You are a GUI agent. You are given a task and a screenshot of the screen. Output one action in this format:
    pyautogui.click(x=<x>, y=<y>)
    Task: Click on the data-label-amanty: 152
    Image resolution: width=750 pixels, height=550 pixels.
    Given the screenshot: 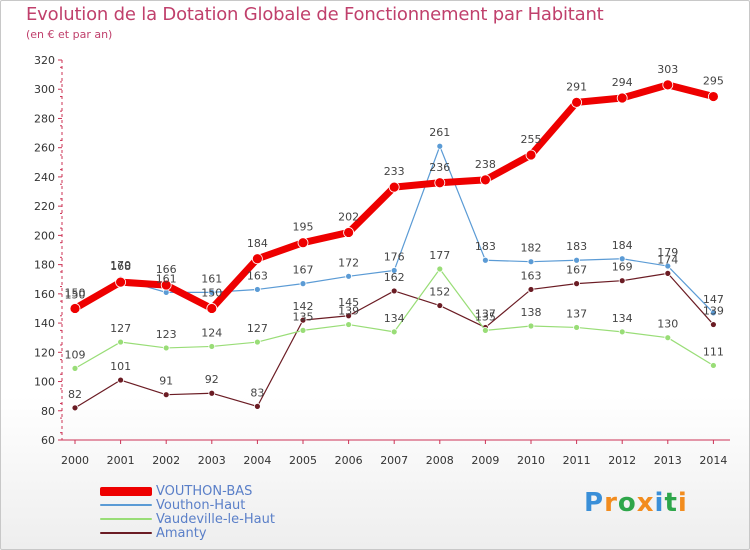 What is the action you would take?
    pyautogui.click(x=439, y=292)
    